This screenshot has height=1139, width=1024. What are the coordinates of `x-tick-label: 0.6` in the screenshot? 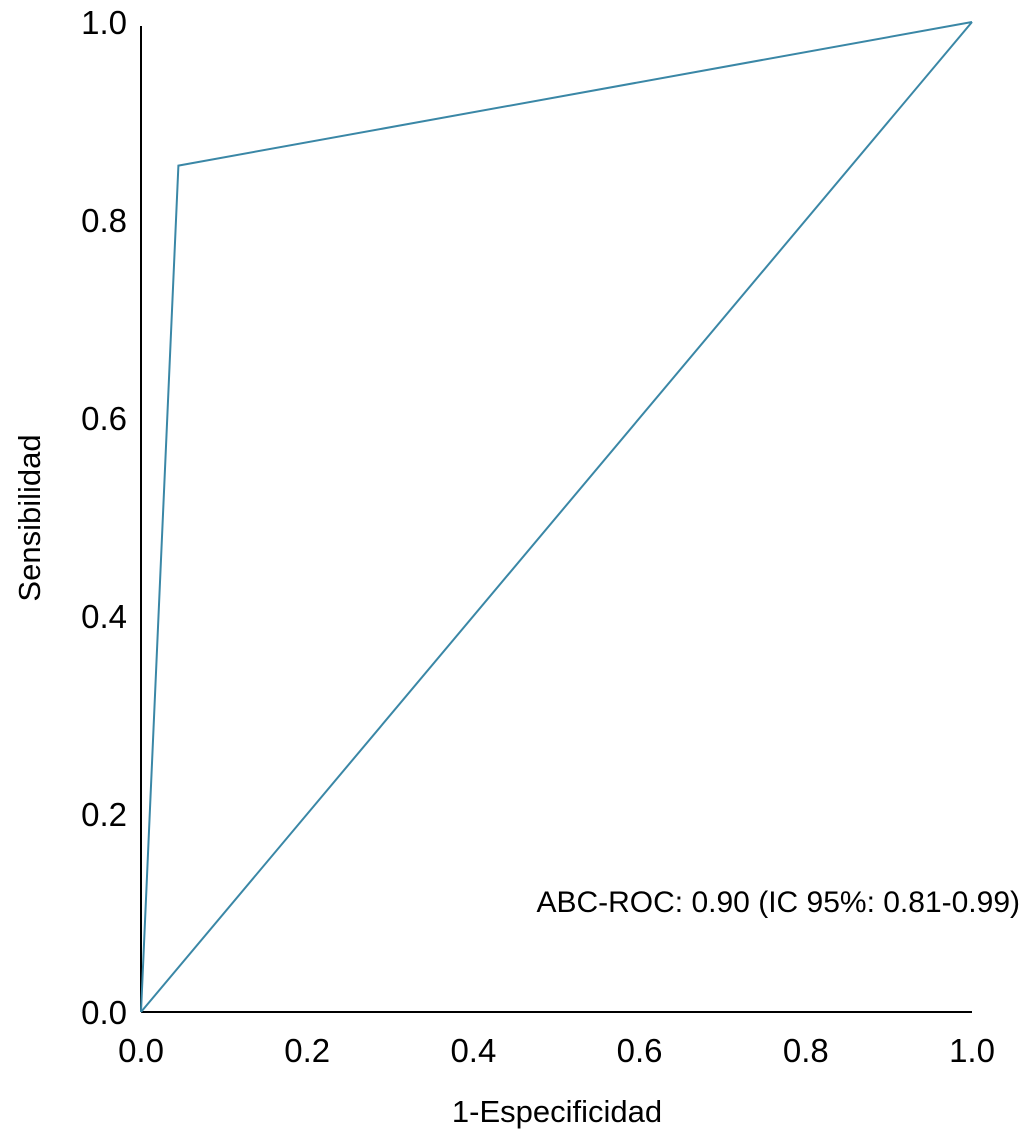 It's located at (640, 1050).